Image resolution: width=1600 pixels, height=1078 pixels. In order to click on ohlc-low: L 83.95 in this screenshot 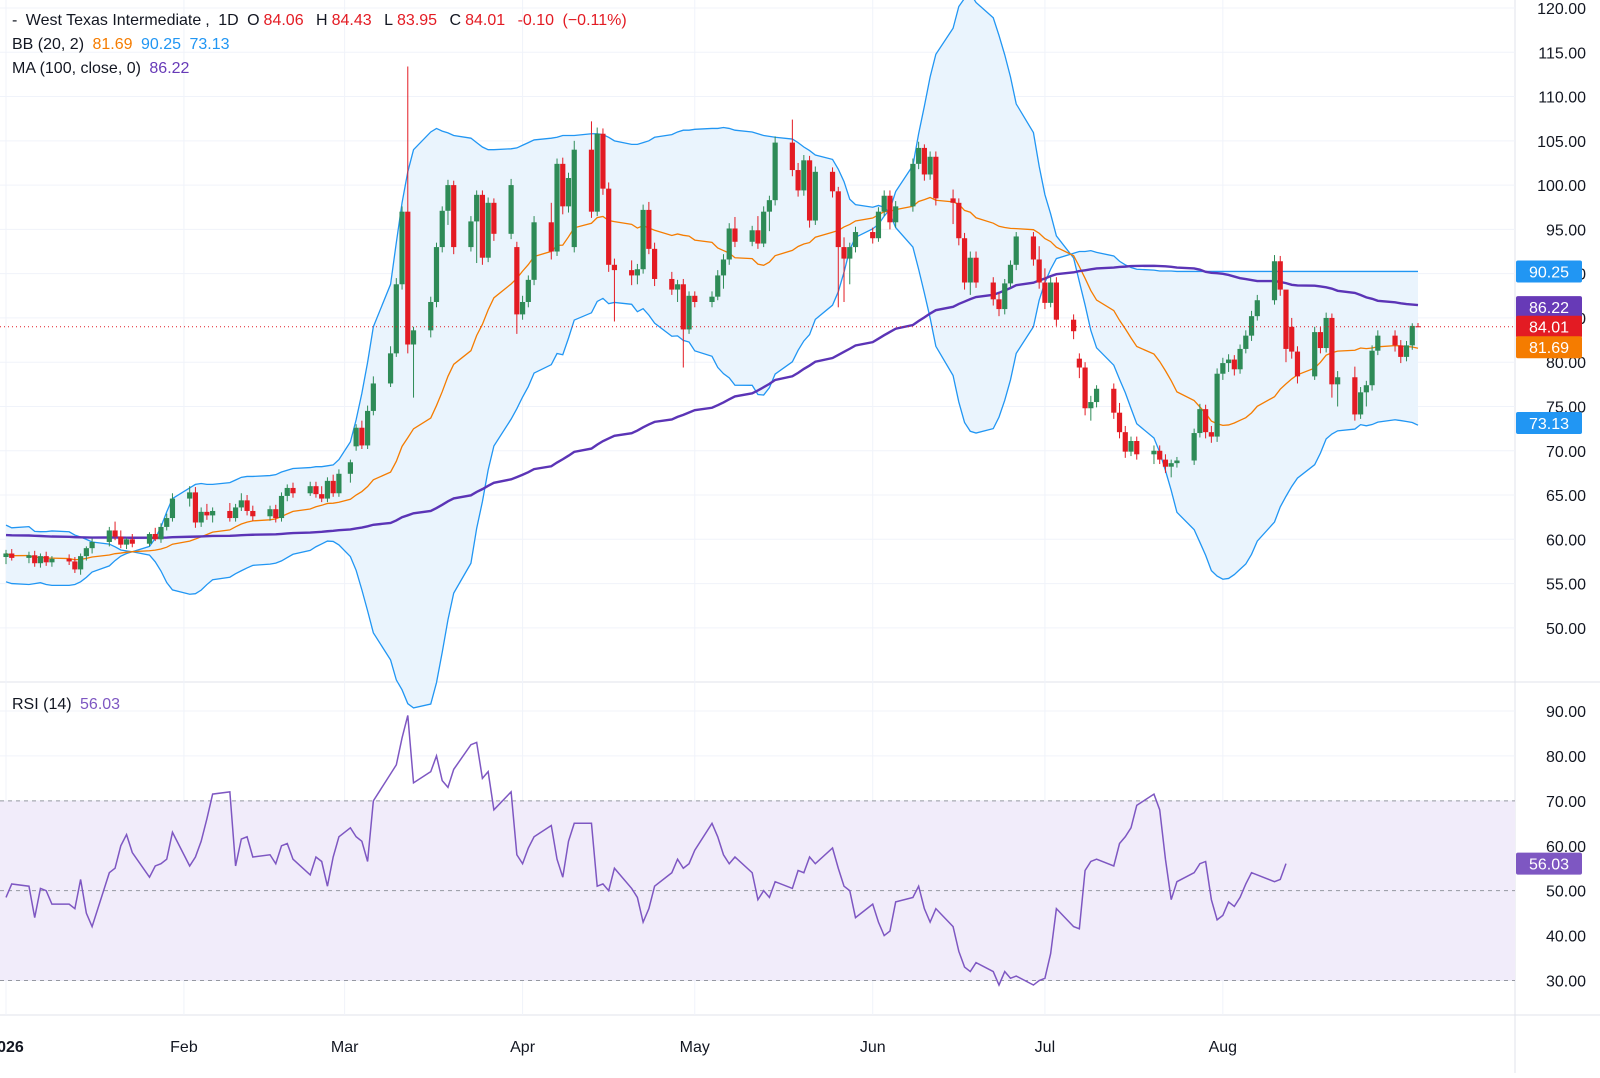, I will do `click(411, 20)`.